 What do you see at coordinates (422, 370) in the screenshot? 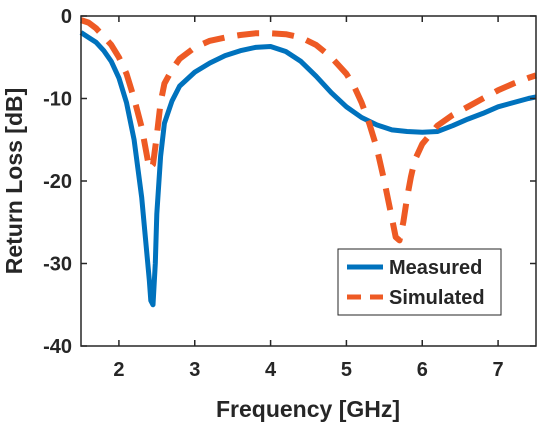
I see `x-tick-label: 6` at bounding box center [422, 370].